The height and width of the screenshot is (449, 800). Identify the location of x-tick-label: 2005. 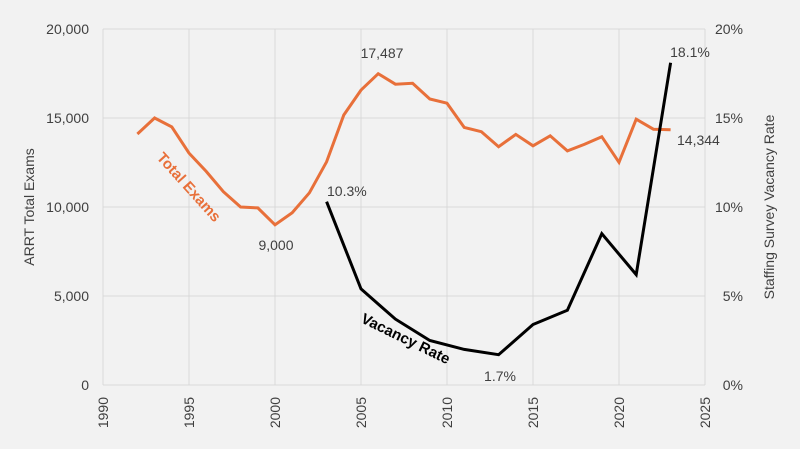
(361, 412).